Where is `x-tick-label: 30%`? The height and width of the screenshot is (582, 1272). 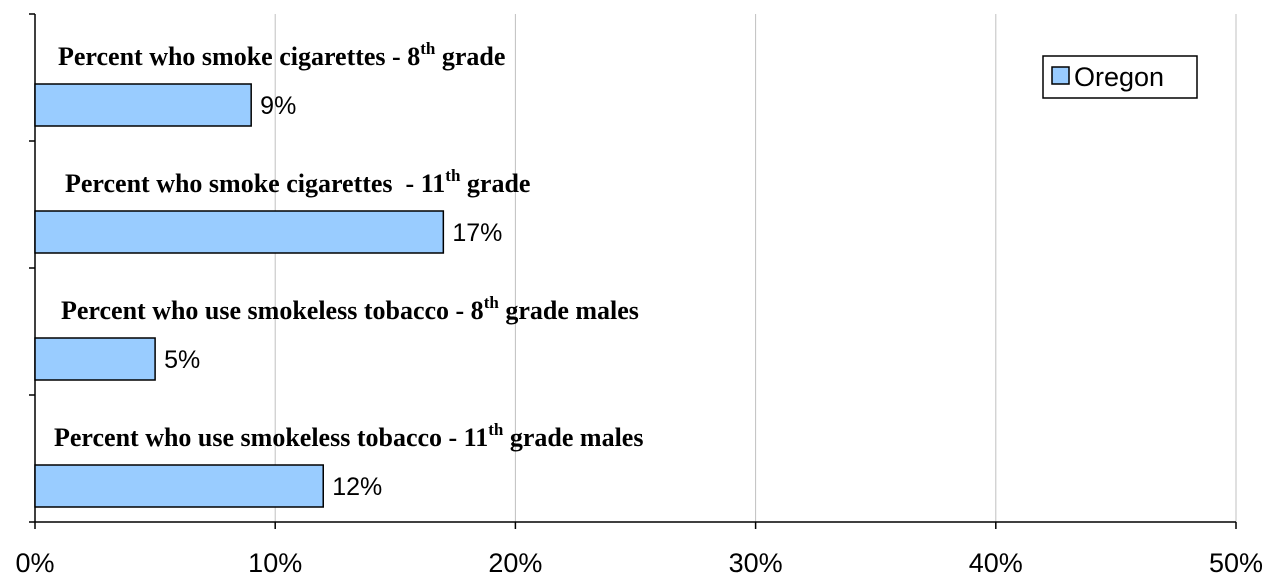 x-tick-label: 30% is located at coordinates (756, 563).